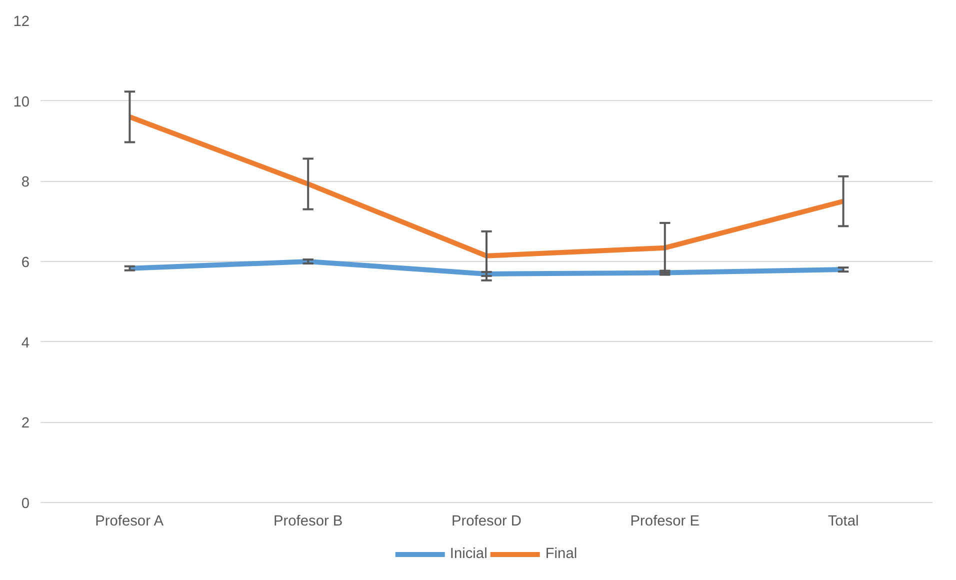  What do you see at coordinates (308, 522) in the screenshot?
I see `x-tick-label: Profesor B` at bounding box center [308, 522].